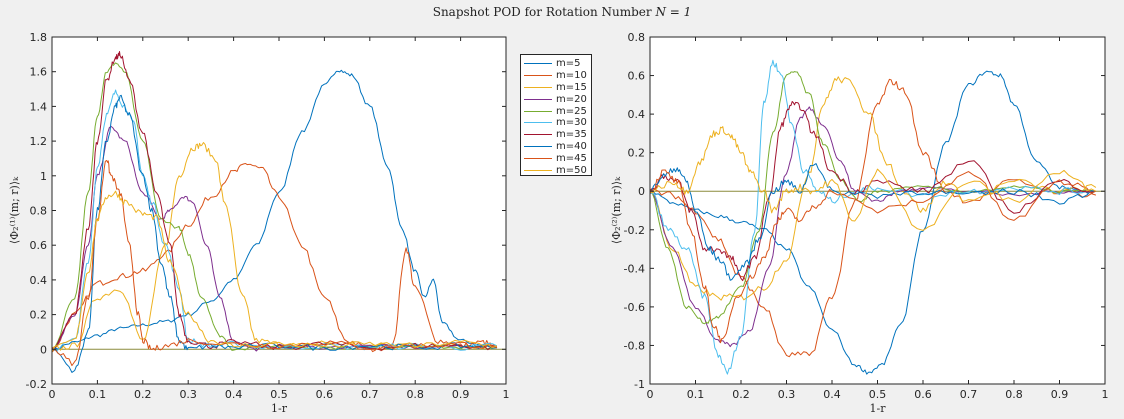 The width and height of the screenshot is (1124, 419). I want to click on legend-label: m=30, so click(571, 123).